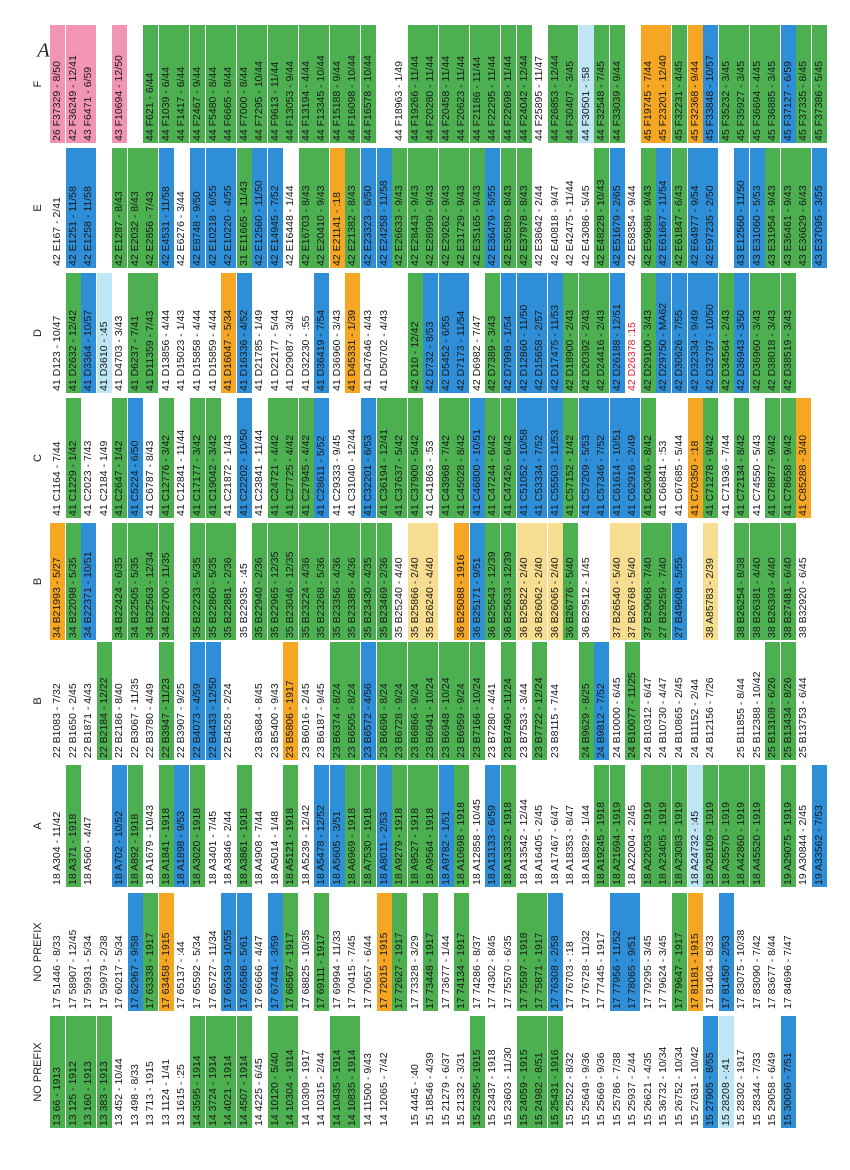 The width and height of the screenshot is (850, 1170). What do you see at coordinates (244, 1072) in the screenshot?
I see `table-cell: 14 4507 - 1914` at bounding box center [244, 1072].